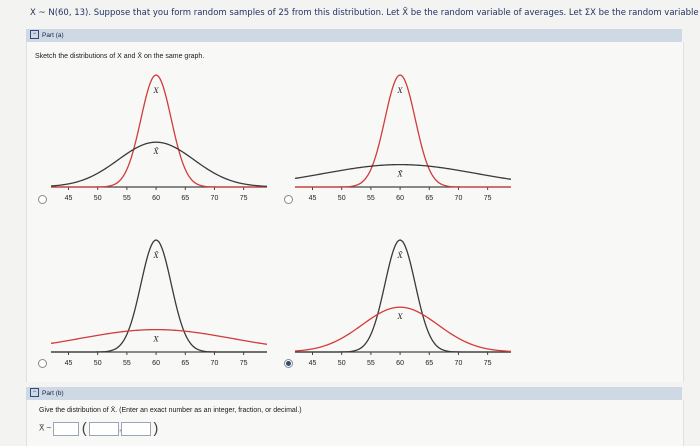 Image resolution: width=700 pixels, height=446 pixels. Describe the element at coordinates (66, 428) in the screenshot. I see `distribution-input` at that location.